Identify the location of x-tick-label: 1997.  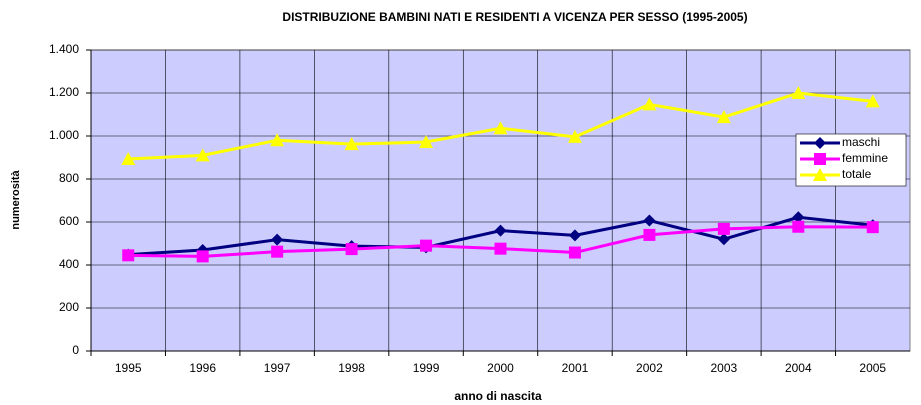
(277, 368).